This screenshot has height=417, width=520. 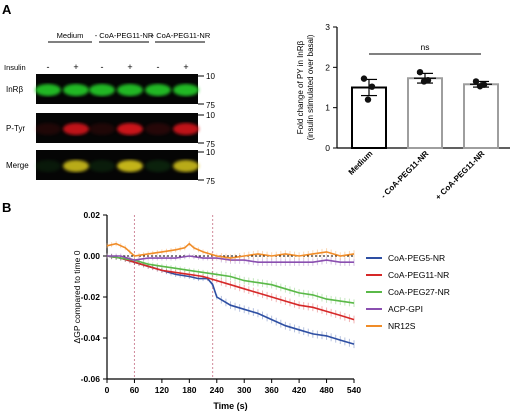 I want to click on x-tick-label: 120, so click(x=162, y=390).